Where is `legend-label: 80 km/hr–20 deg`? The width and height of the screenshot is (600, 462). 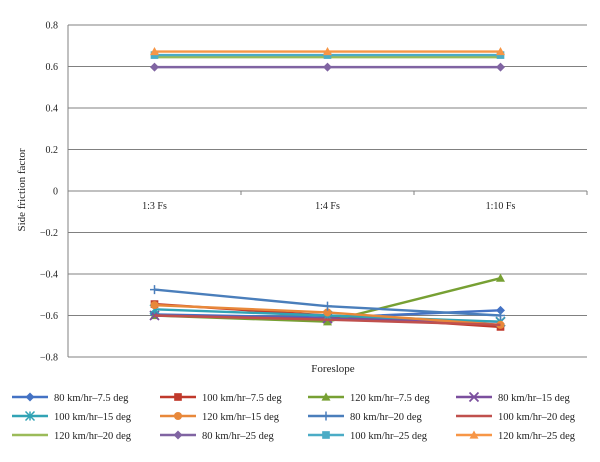
legend-label: 80 km/hr–20 deg is located at coordinates (386, 417).